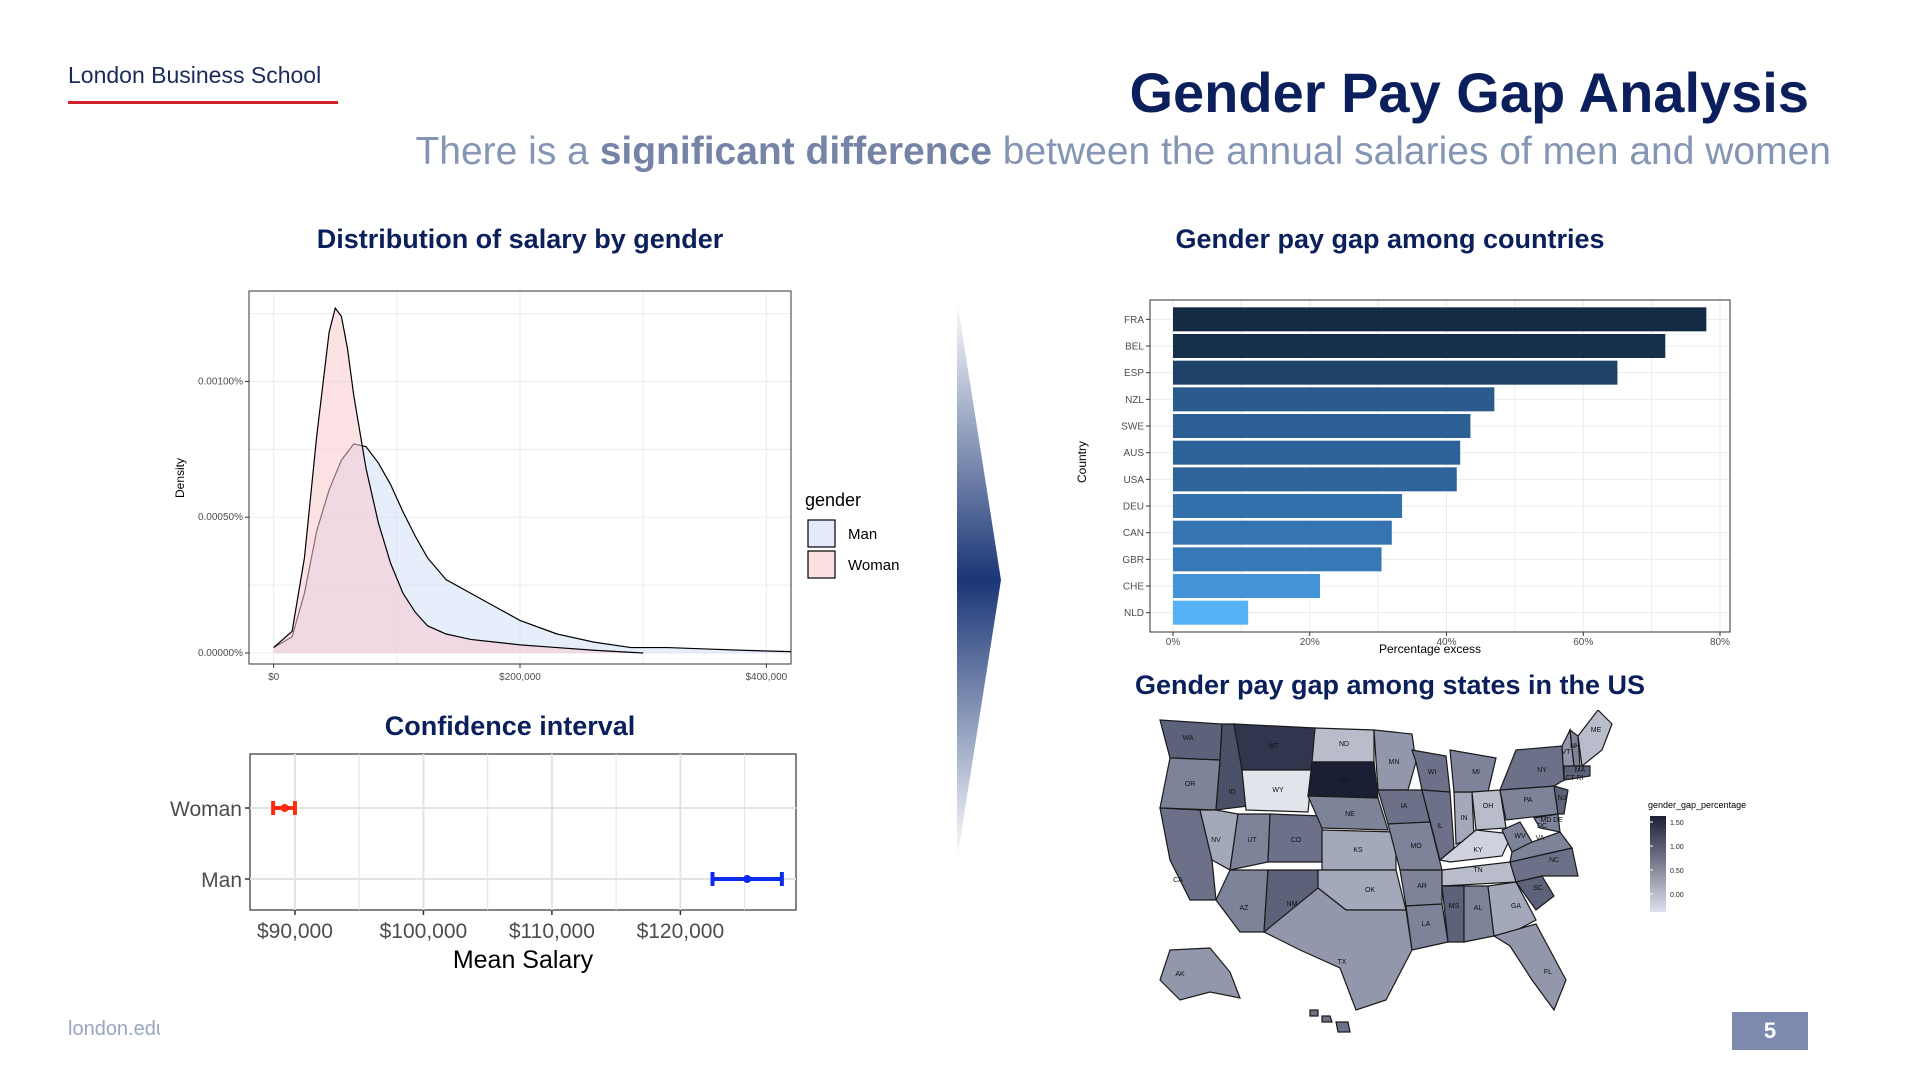  I want to click on bar-nld, so click(1211, 612).